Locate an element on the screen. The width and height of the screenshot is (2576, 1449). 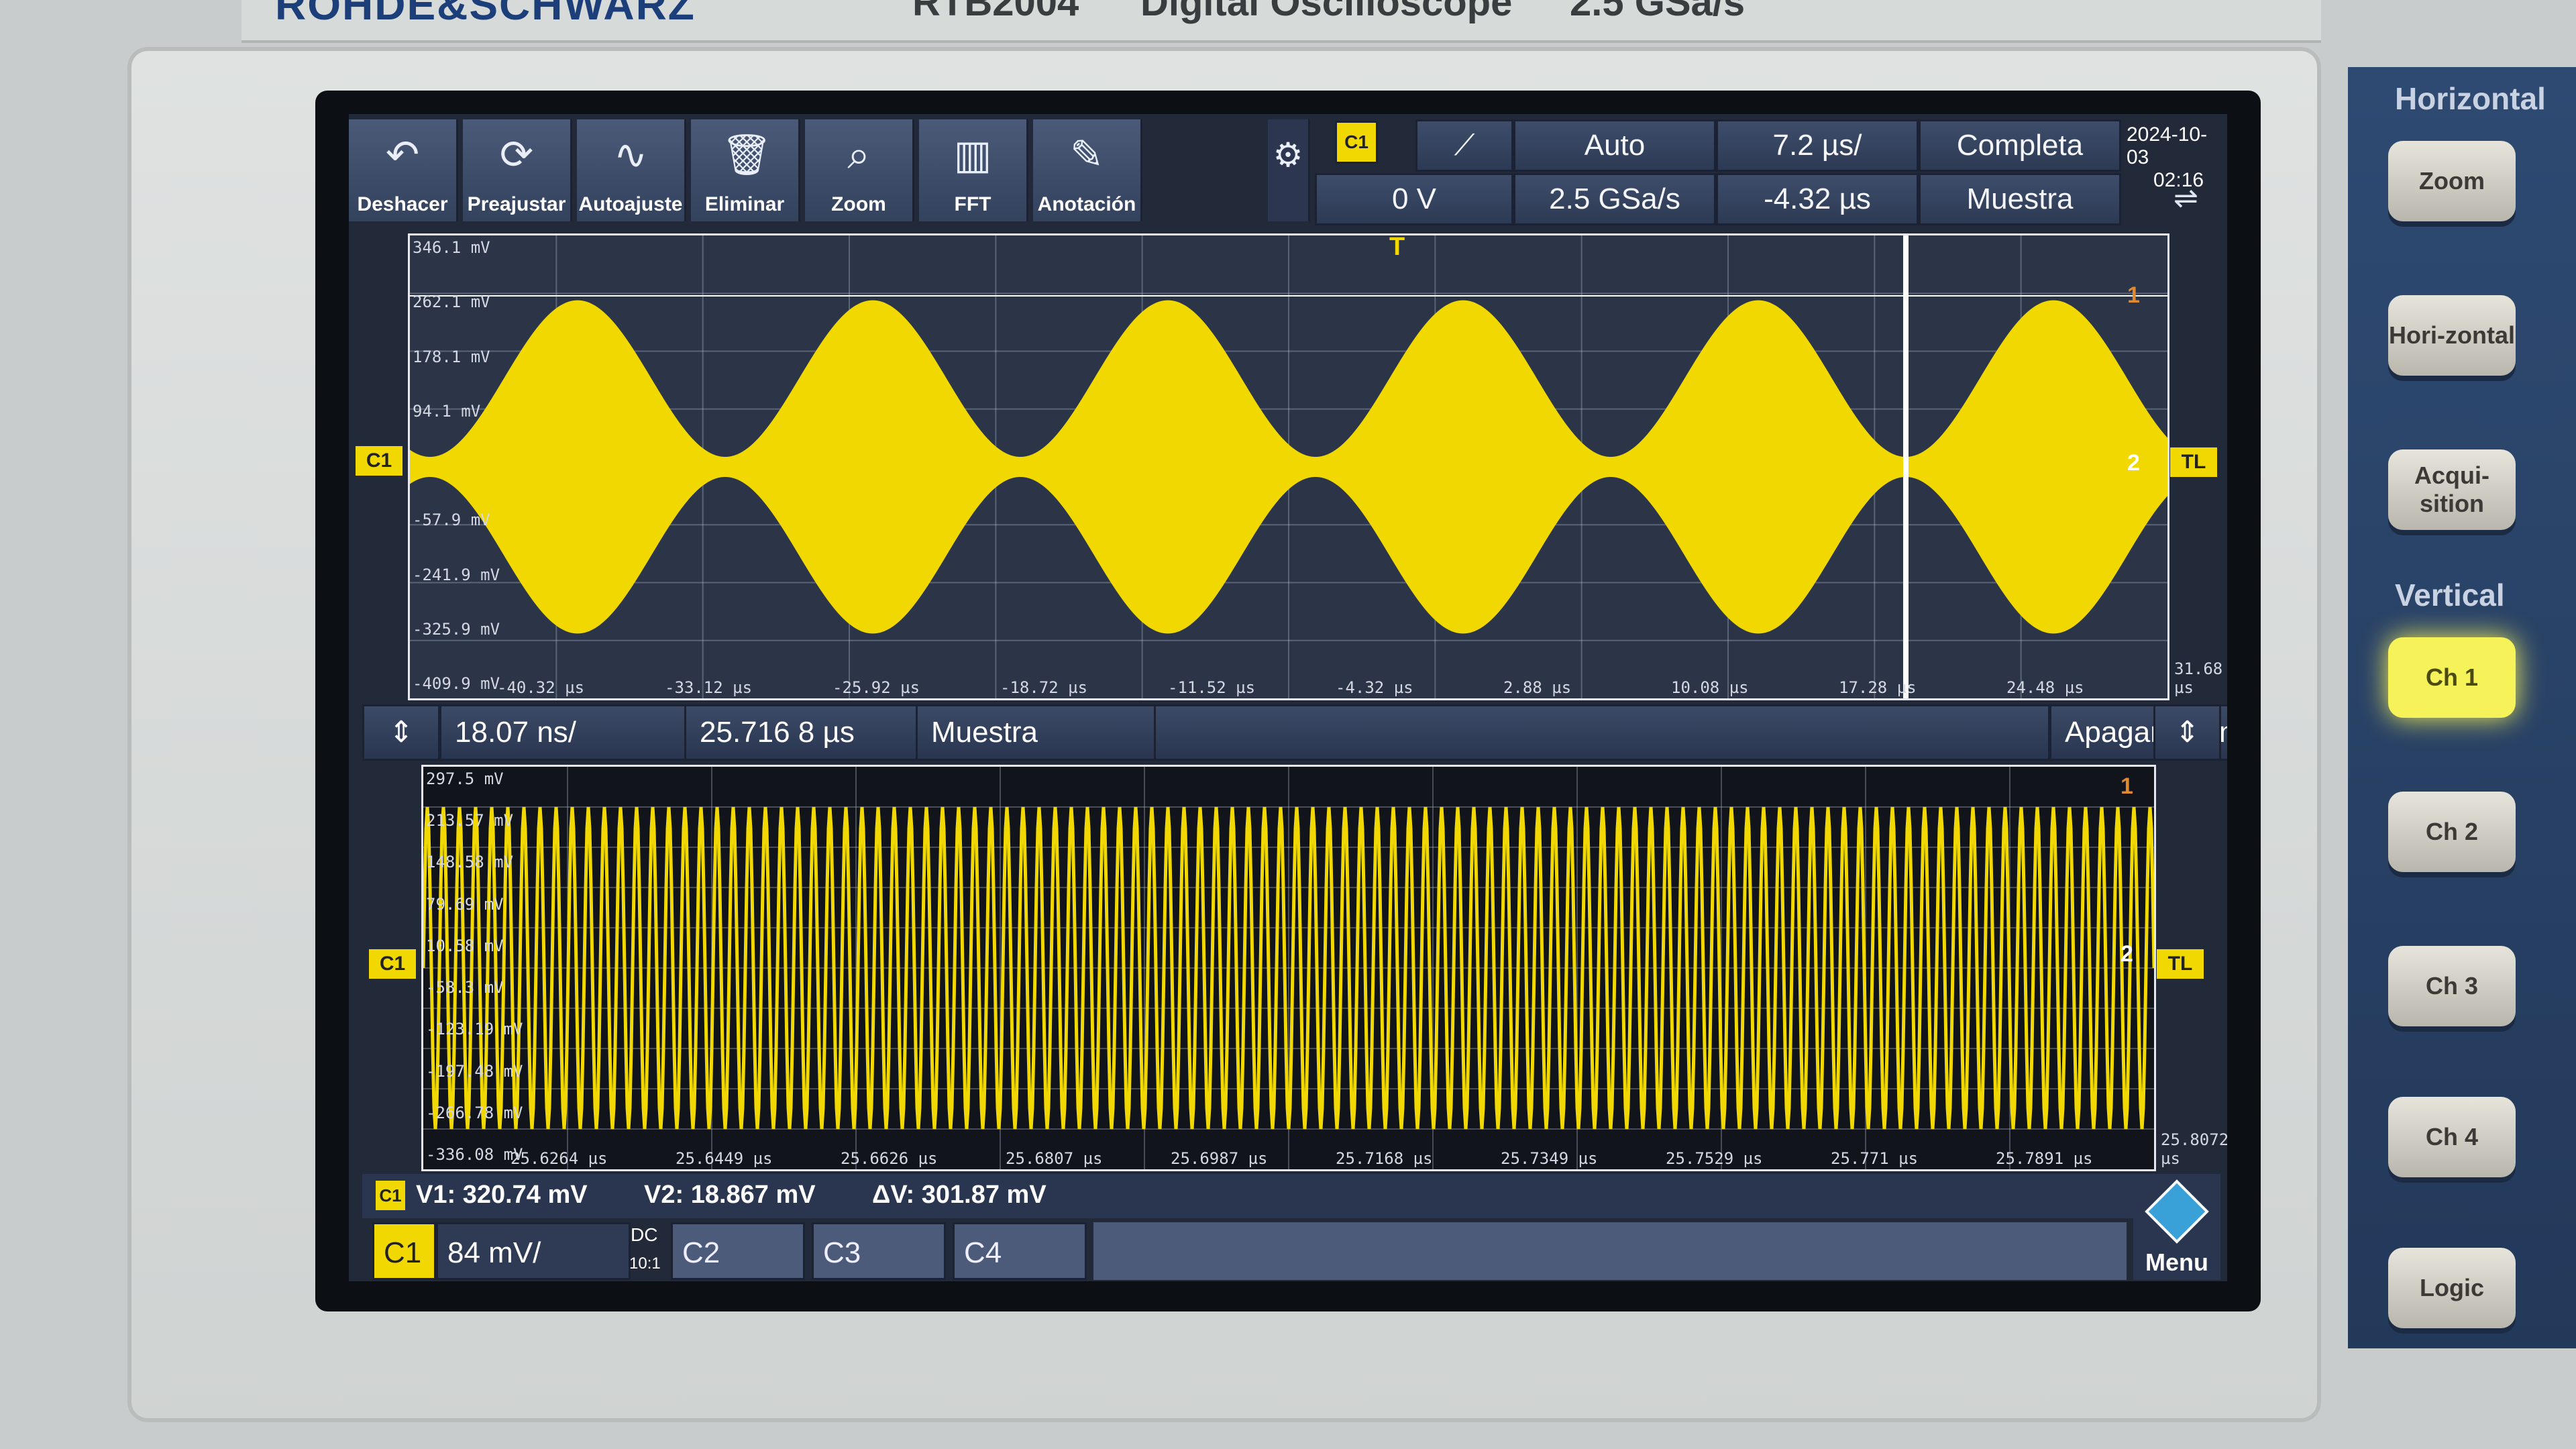
toolbar-button-eliminar: 🗑 Eliminar is located at coordinates (745, 170).